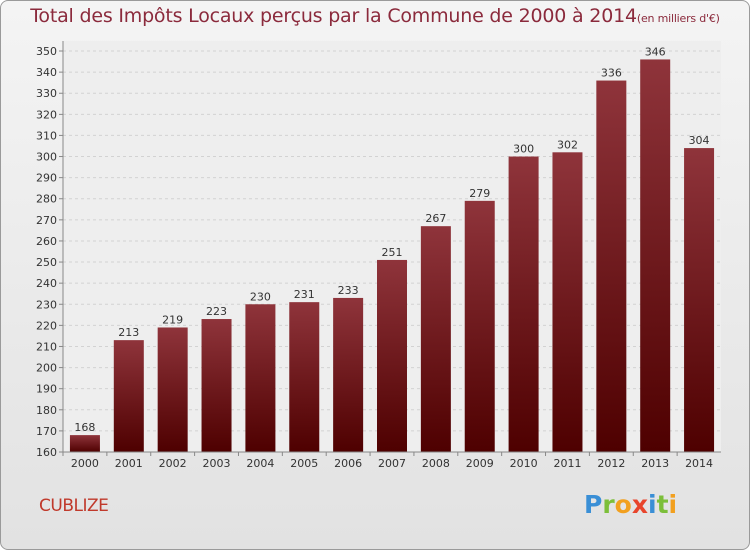  Describe the element at coordinates (46, 51) in the screenshot. I see `y-tick-label: 350` at that location.